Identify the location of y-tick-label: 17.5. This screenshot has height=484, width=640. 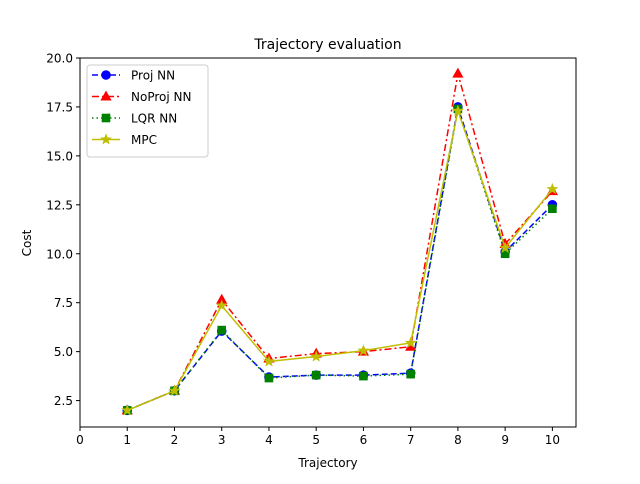
(59, 107).